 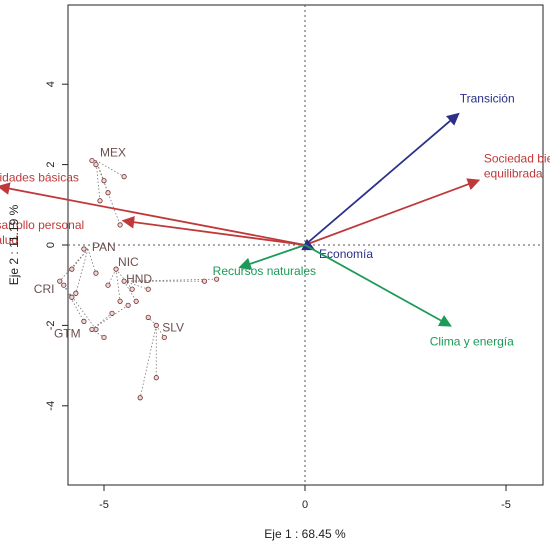 I want to click on variable-label-line: Transición, so click(x=487, y=98).